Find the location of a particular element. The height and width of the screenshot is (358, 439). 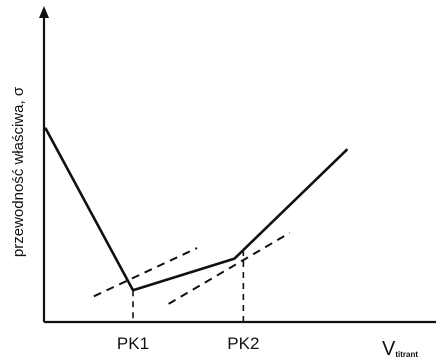

y-axis-arrowhead is located at coordinates (44, 12).